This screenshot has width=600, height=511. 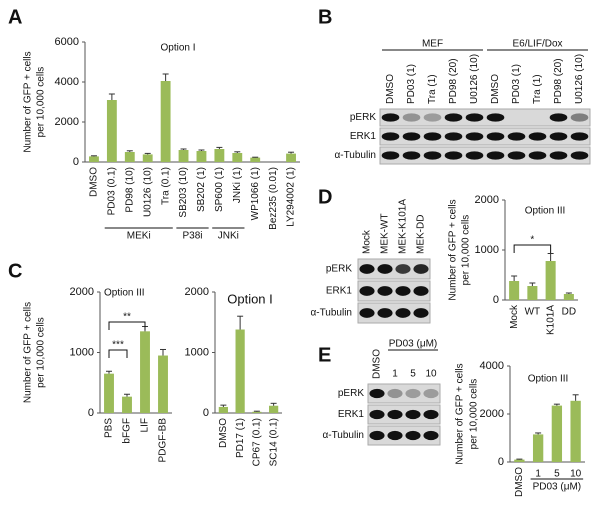 I want to click on row-label: ERK1, so click(x=351, y=414).